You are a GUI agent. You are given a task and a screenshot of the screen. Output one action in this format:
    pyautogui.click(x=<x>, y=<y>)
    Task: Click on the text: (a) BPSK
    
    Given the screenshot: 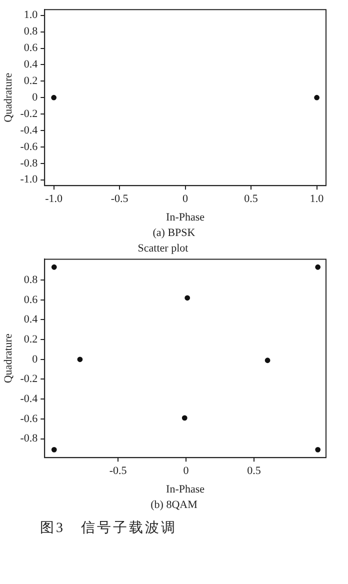 What is the action you would take?
    pyautogui.click(x=174, y=233)
    